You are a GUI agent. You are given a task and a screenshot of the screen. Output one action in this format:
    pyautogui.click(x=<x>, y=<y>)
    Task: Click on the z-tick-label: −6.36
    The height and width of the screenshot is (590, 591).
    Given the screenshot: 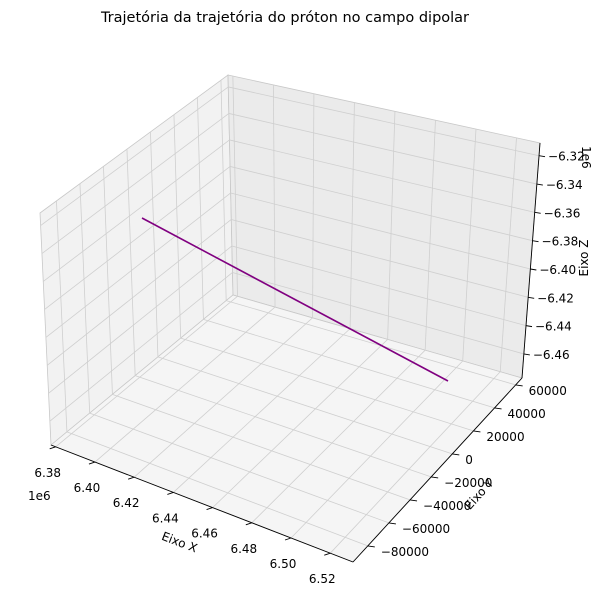 What is the action you would take?
    pyautogui.click(x=562, y=213)
    